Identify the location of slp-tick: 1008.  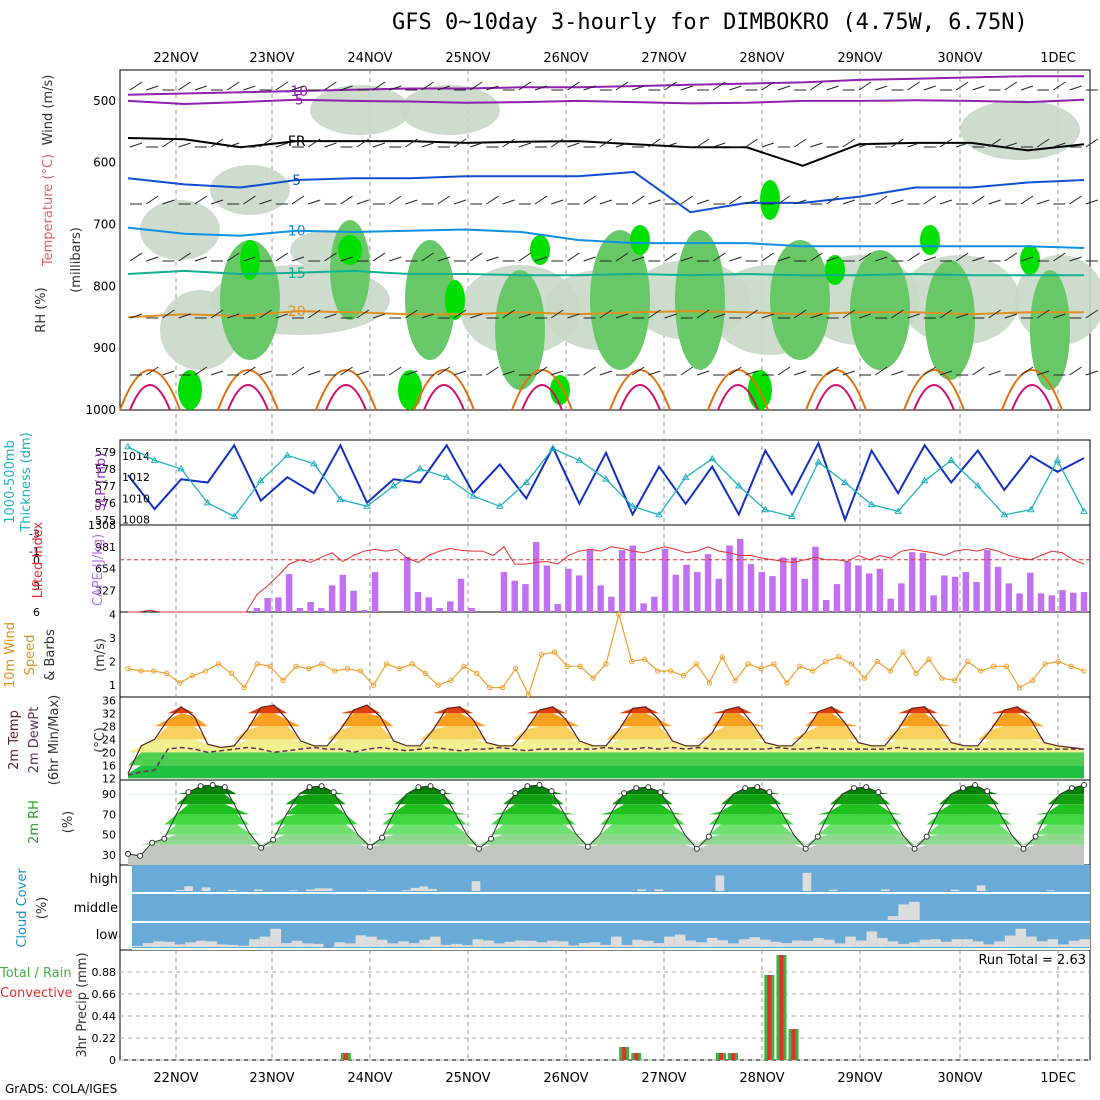
(136, 520).